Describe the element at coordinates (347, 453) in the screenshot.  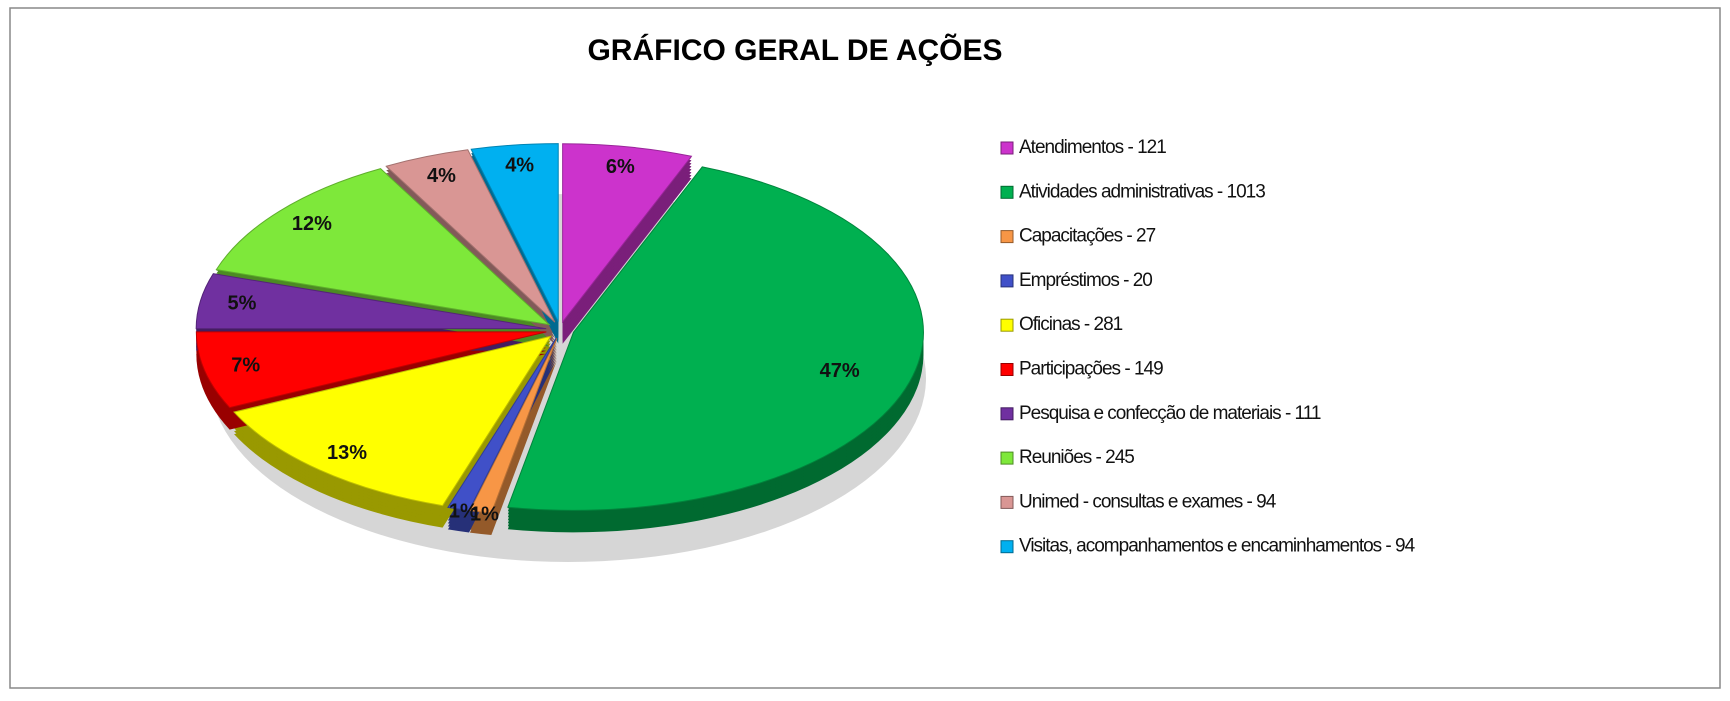
I see `data-label: 13%` at that location.